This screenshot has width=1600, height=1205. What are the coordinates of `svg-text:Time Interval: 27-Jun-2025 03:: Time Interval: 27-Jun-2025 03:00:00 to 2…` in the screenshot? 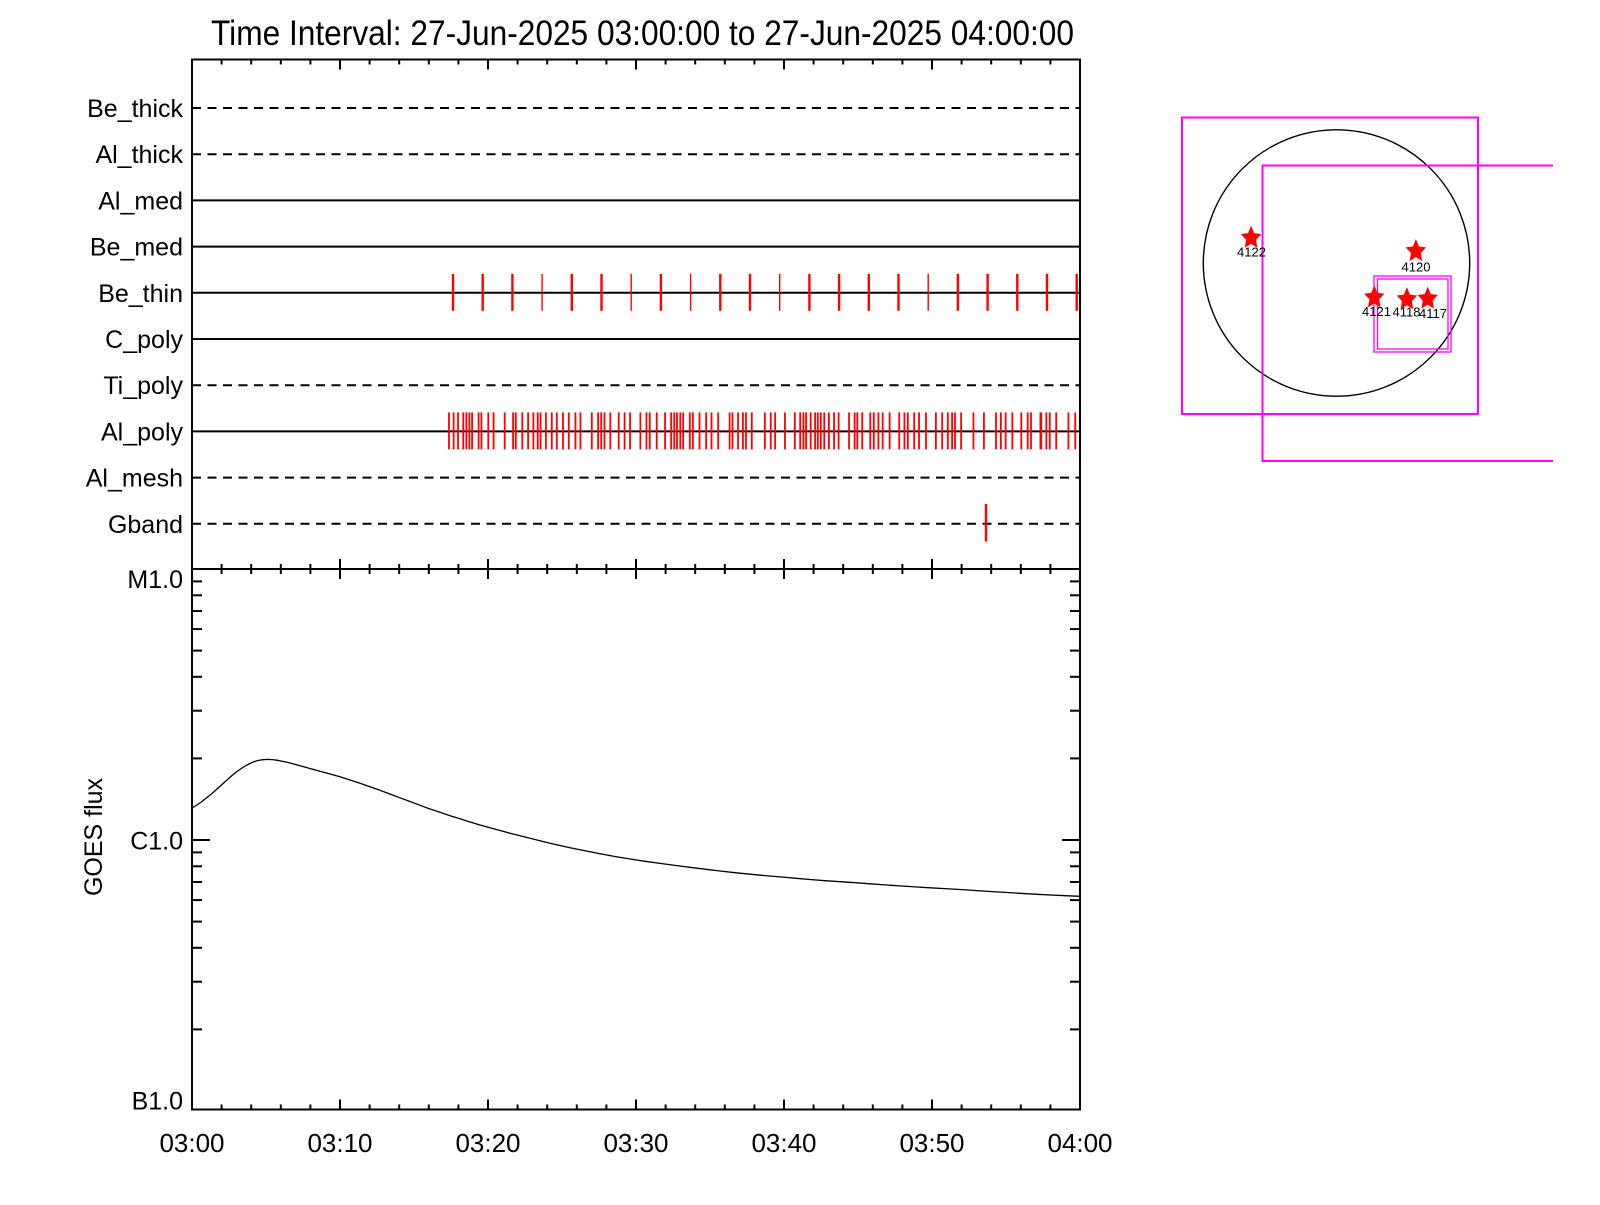 It's located at (642, 33).